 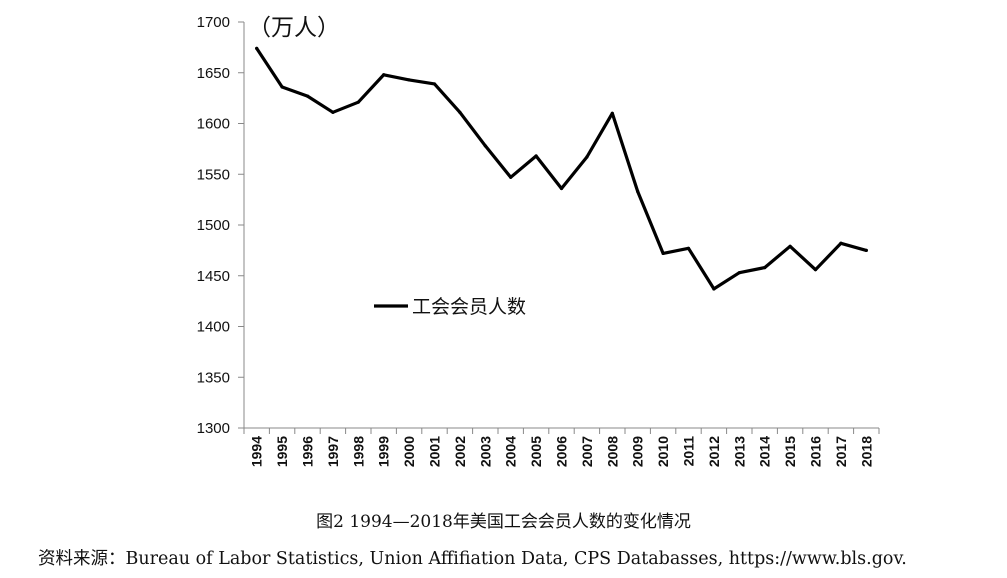 What do you see at coordinates (213, 22) in the screenshot?
I see `y-tick-label: 1700` at bounding box center [213, 22].